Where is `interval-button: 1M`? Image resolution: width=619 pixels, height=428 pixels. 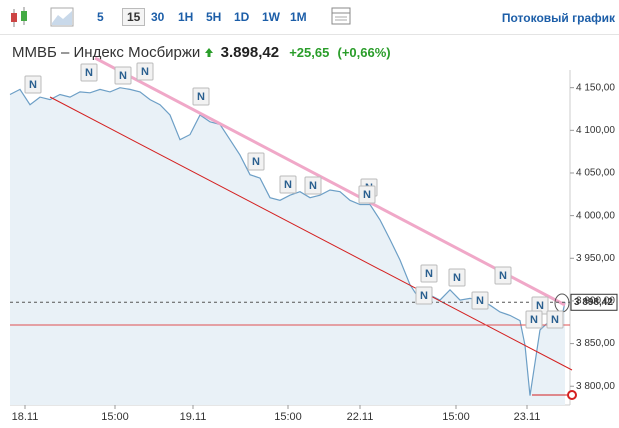 interval-button: 1M is located at coordinates (298, 17).